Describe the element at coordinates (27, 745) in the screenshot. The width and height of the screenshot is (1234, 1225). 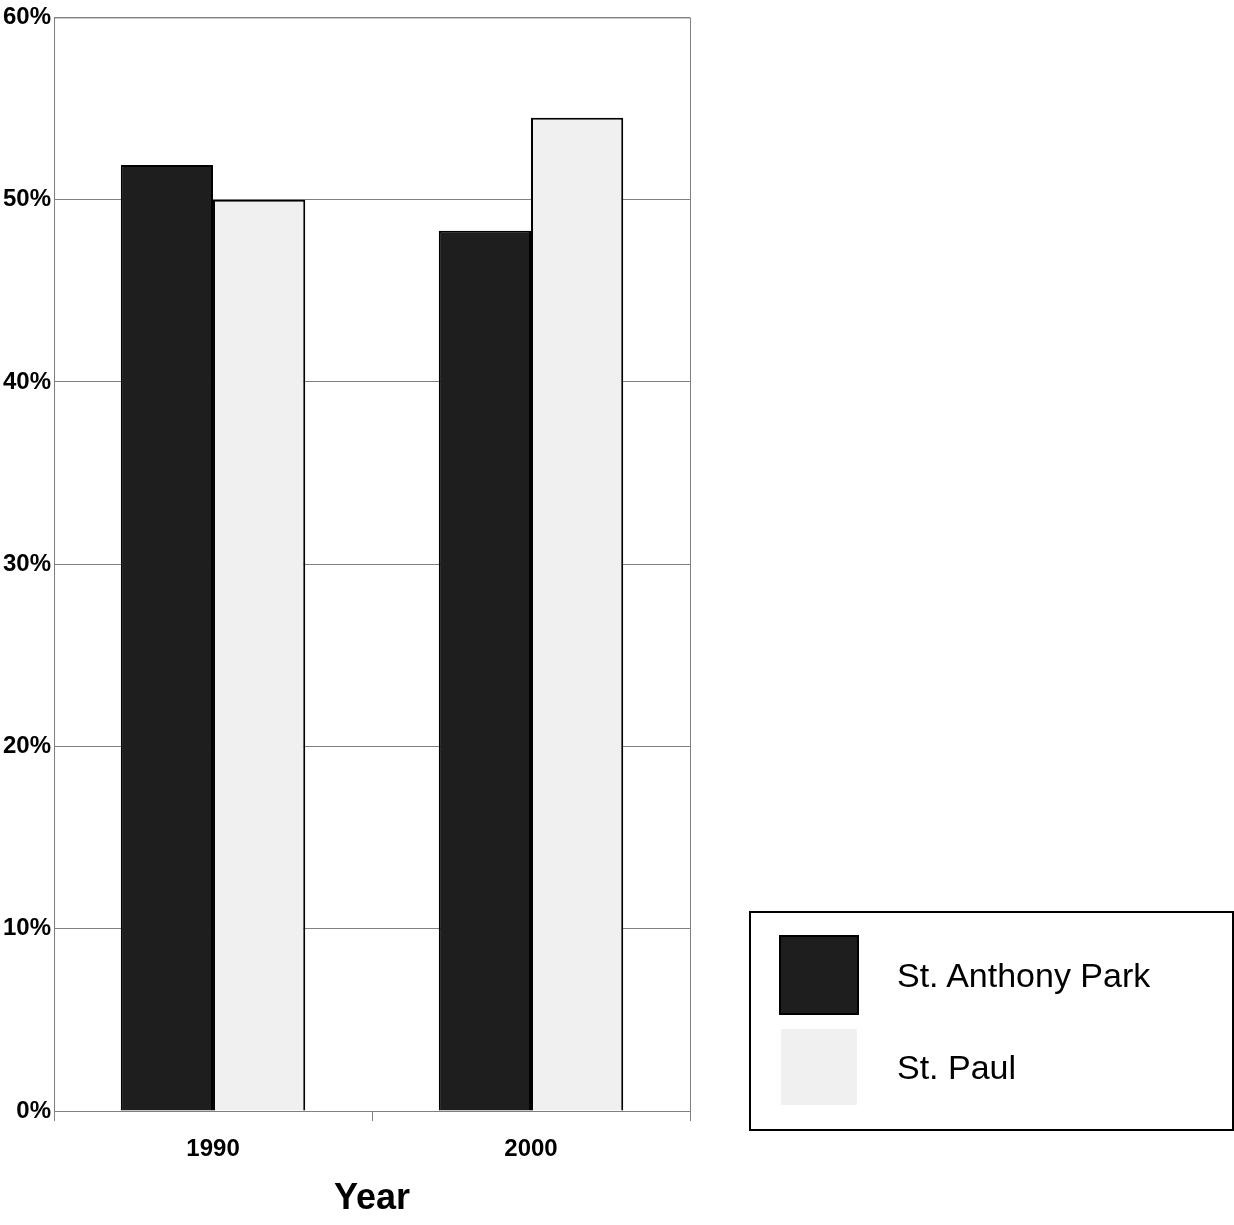
I see `y-tick-label: 20%` at that location.